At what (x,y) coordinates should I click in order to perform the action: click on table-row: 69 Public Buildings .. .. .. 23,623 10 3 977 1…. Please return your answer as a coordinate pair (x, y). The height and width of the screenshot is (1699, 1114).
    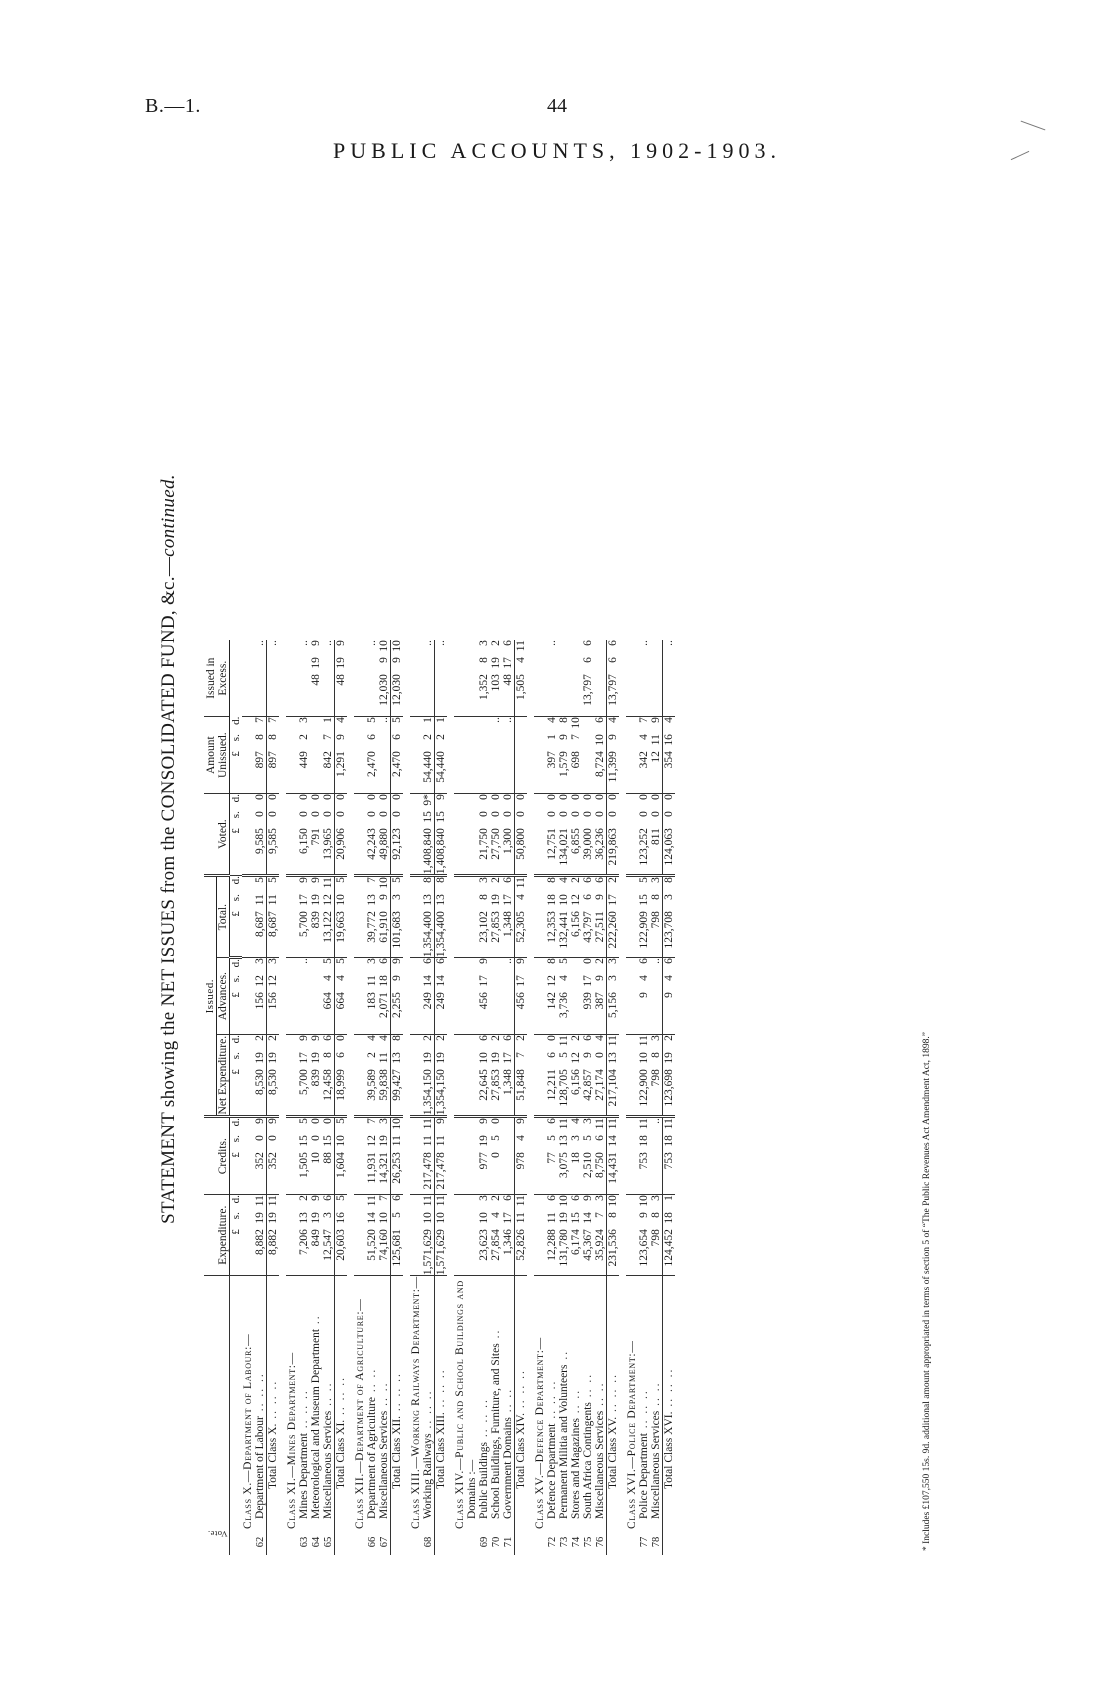
    Looking at the image, I should click on (484, 1097).